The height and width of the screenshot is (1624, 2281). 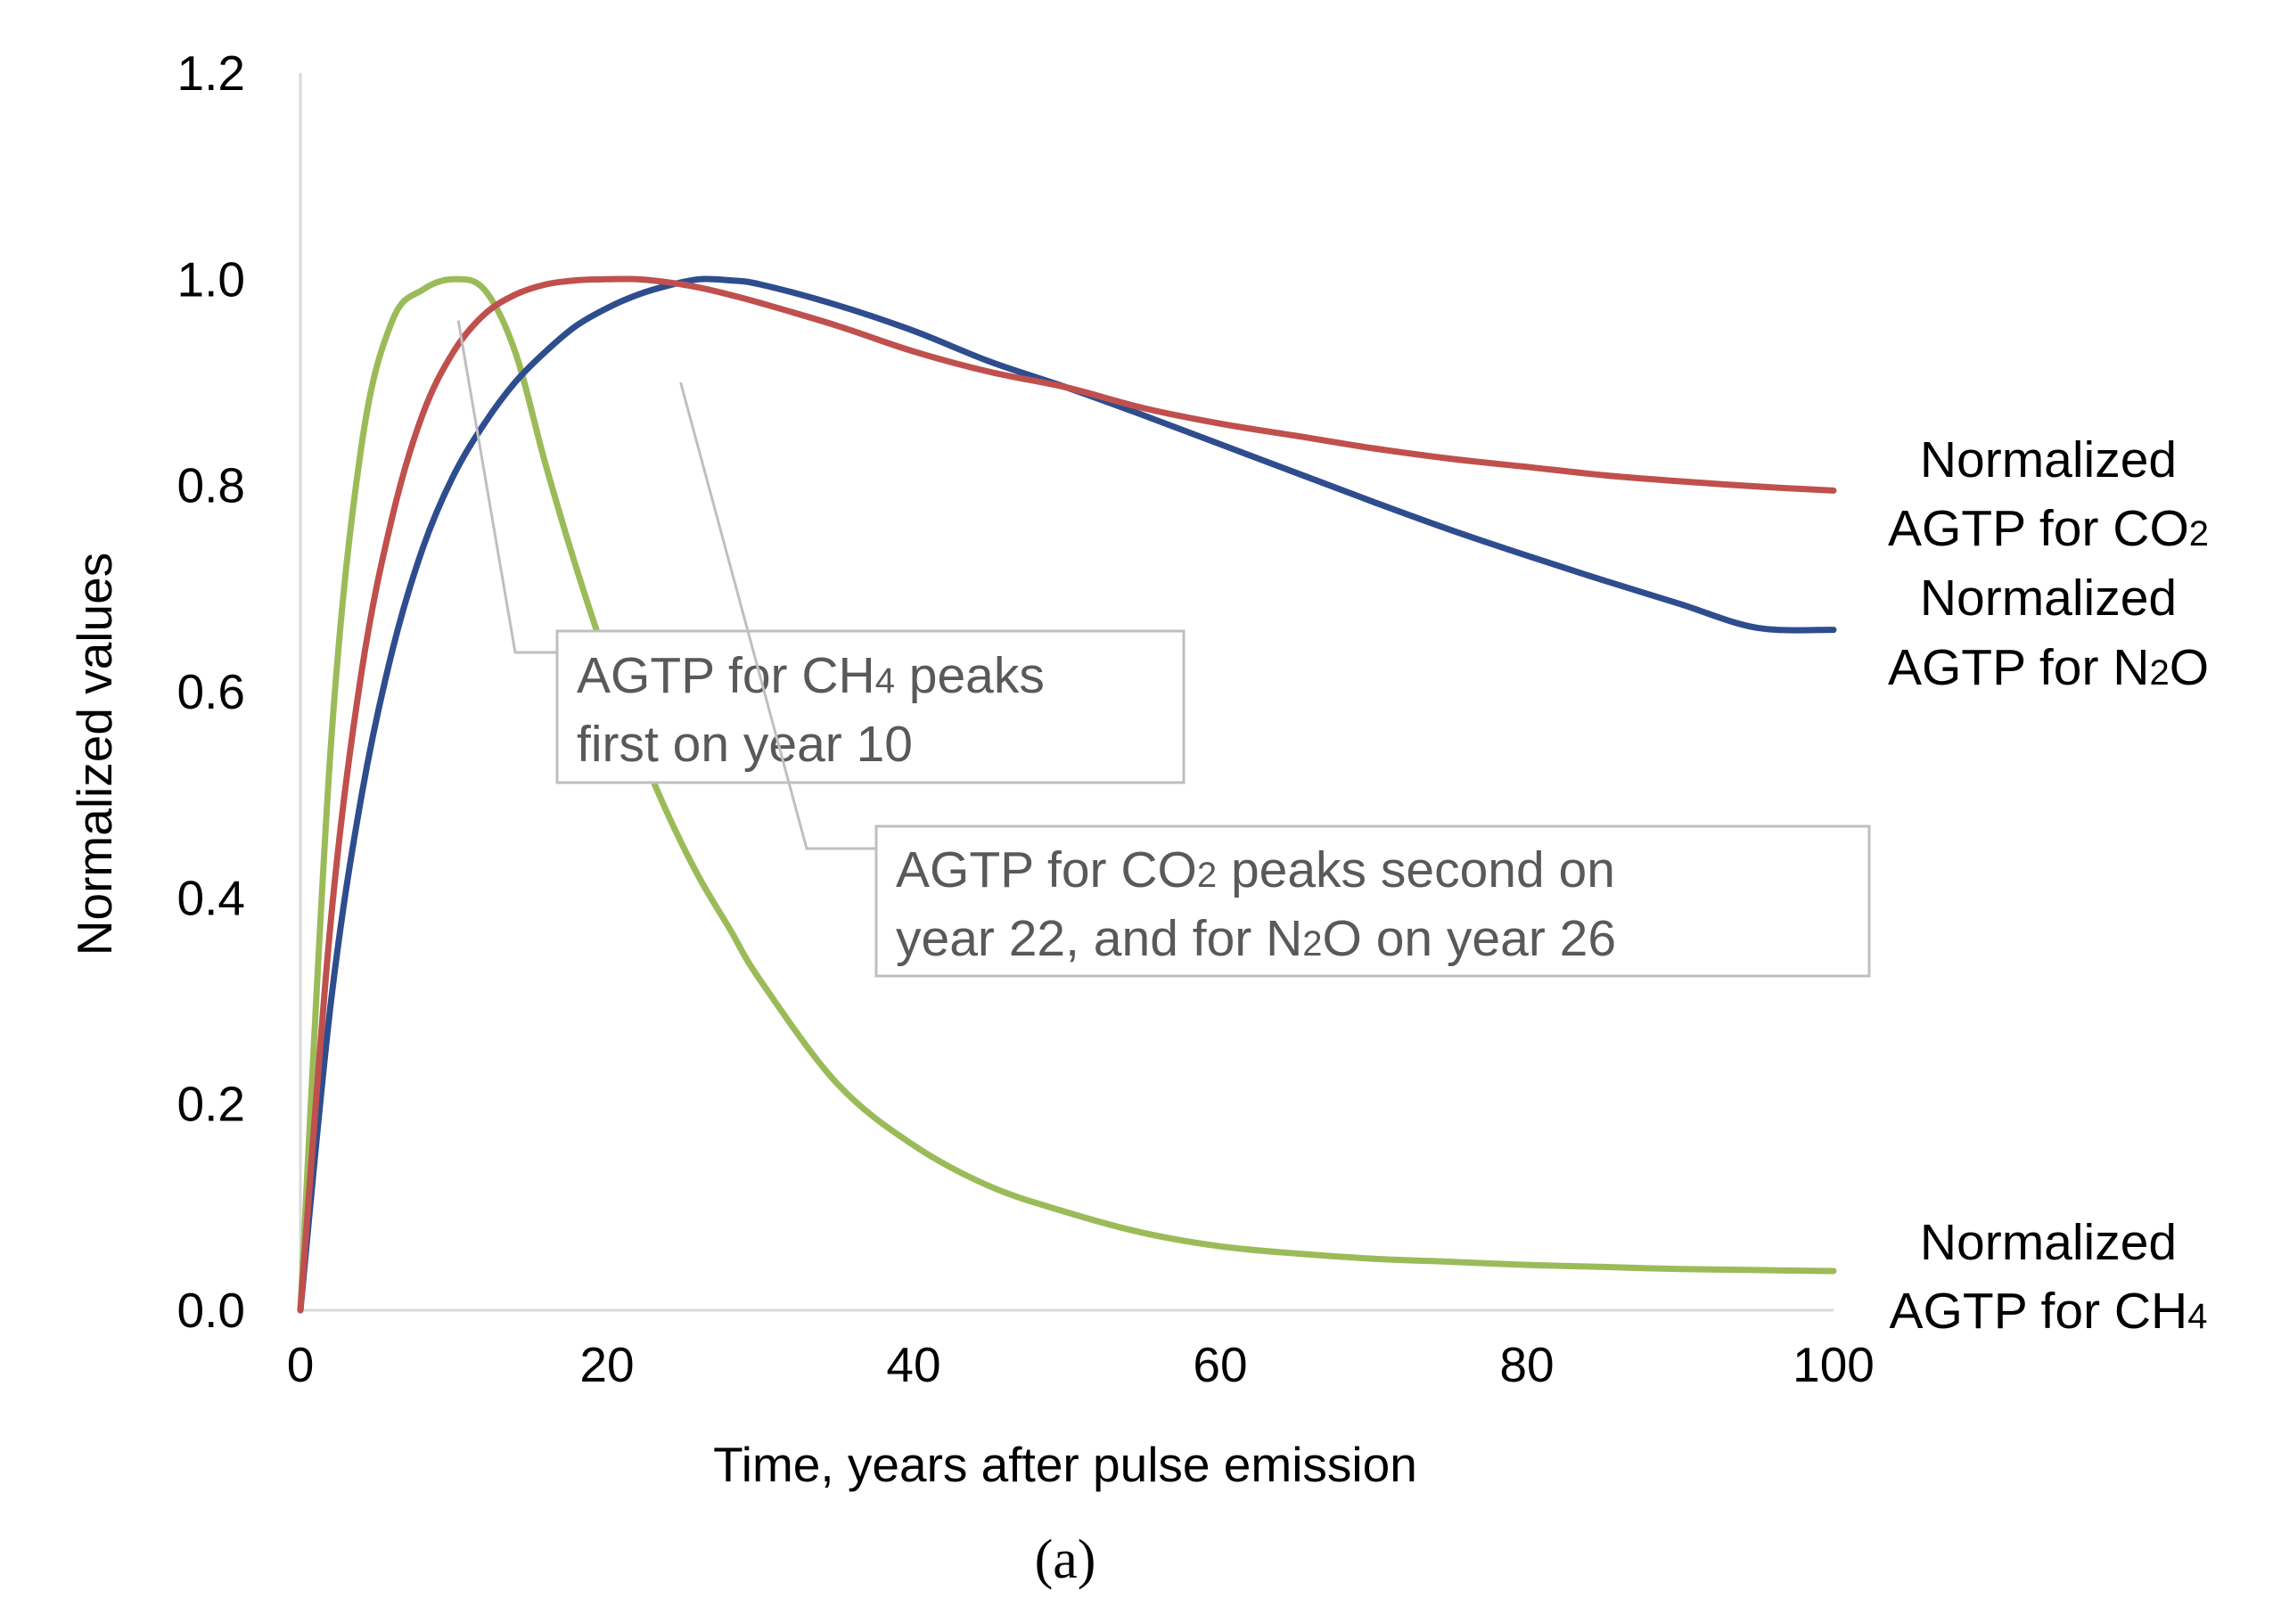 I want to click on annotation-ch4-line2: first on year 10, so click(x=745, y=744).